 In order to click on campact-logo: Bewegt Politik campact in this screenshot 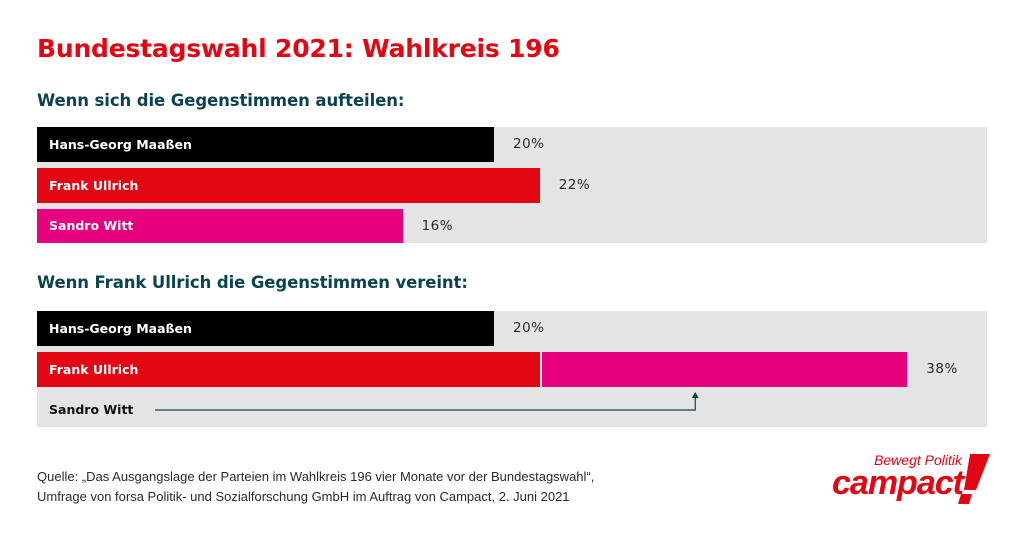, I will do `click(910, 480)`.